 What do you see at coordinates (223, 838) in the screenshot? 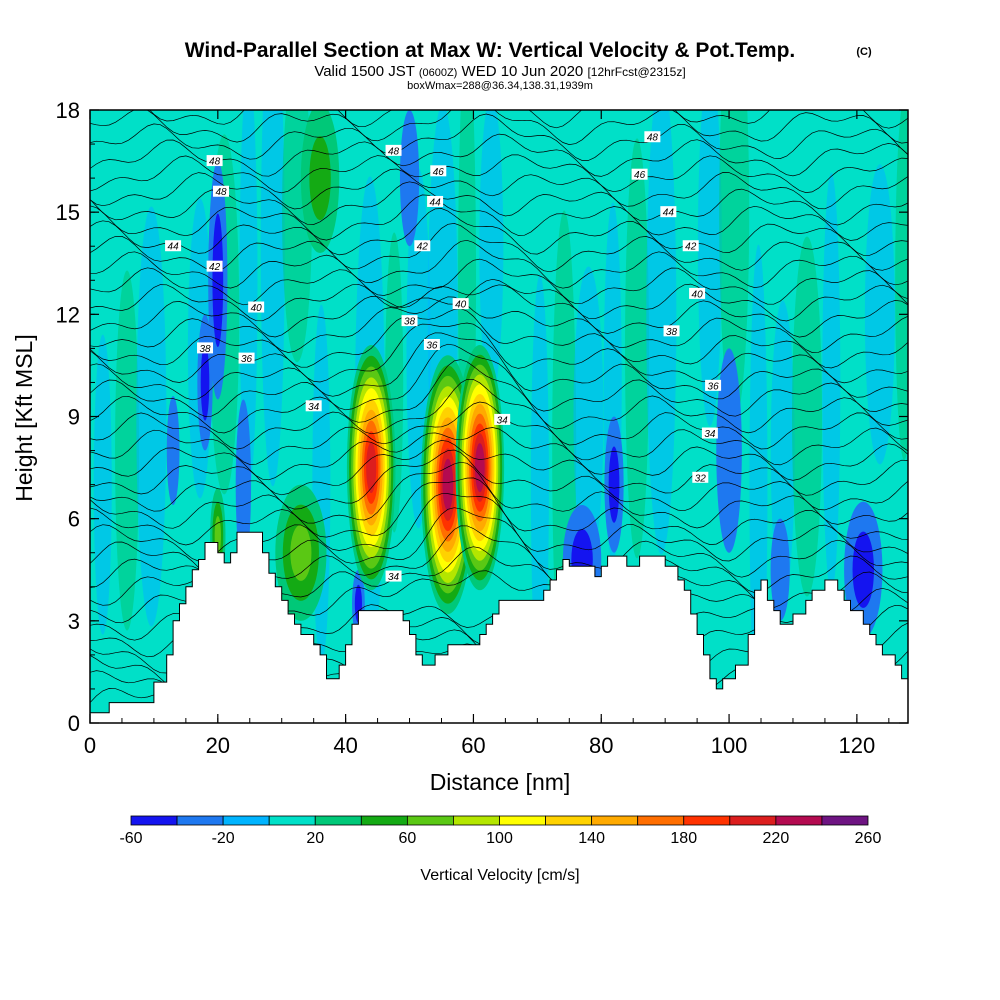
I see `colorbar-tick-label: -20` at bounding box center [223, 838].